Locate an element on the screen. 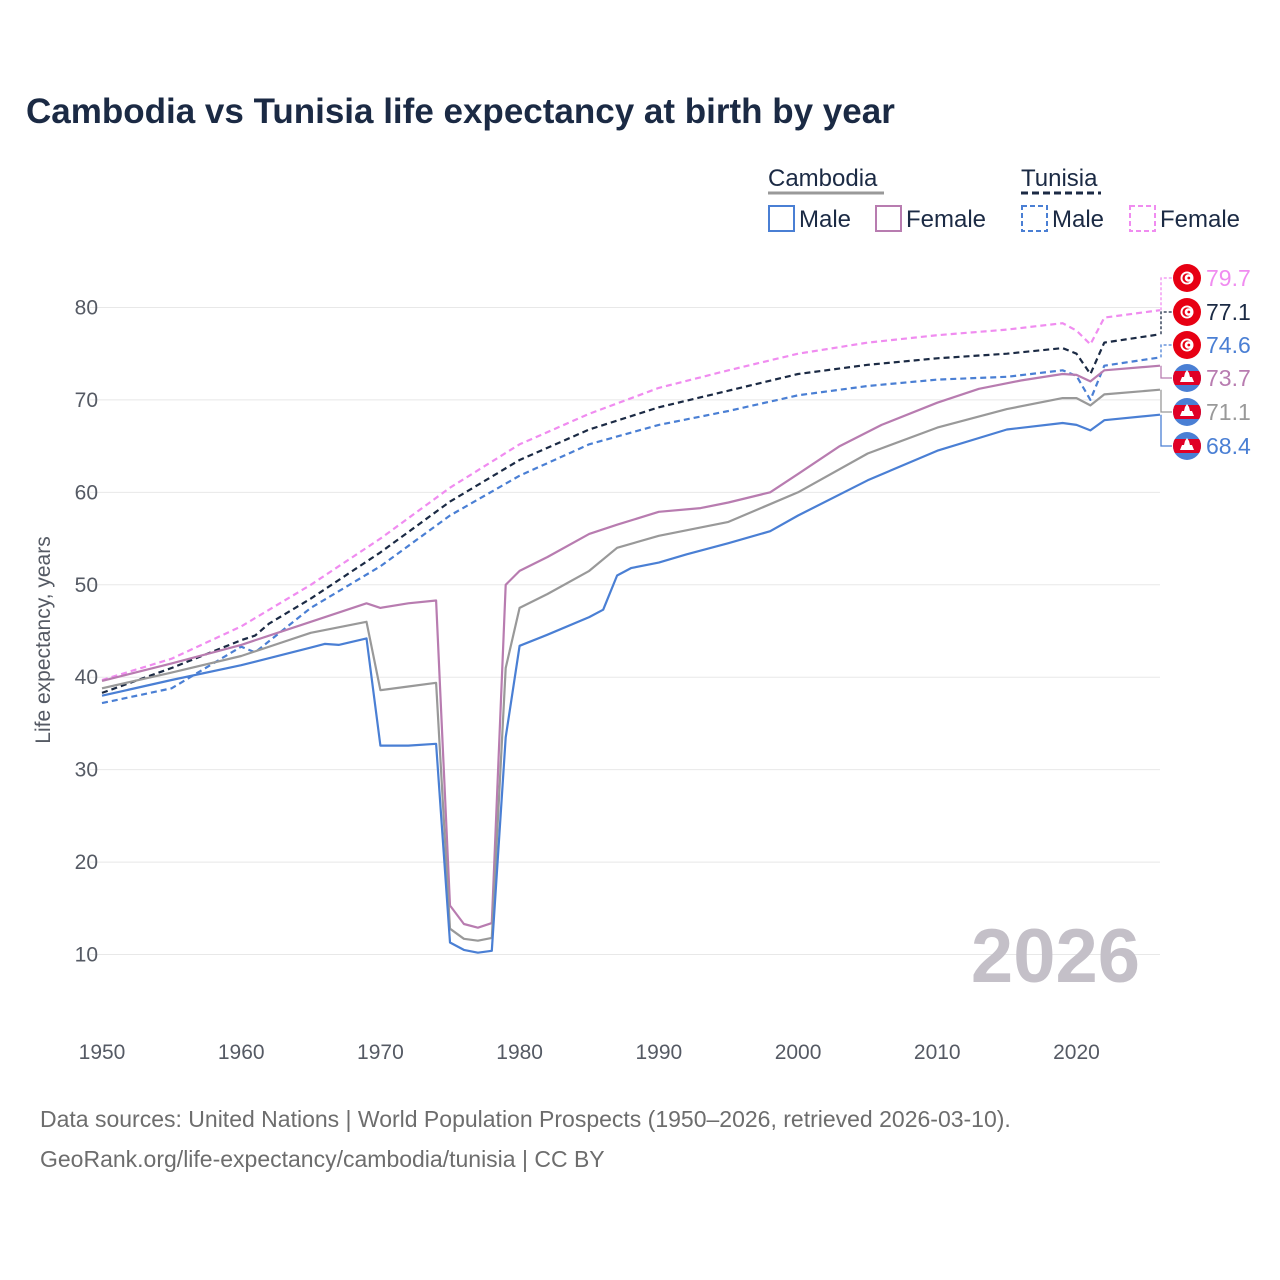 This screenshot has height=1280, width=1280. y-tick-label: 10 is located at coordinates (86, 955).